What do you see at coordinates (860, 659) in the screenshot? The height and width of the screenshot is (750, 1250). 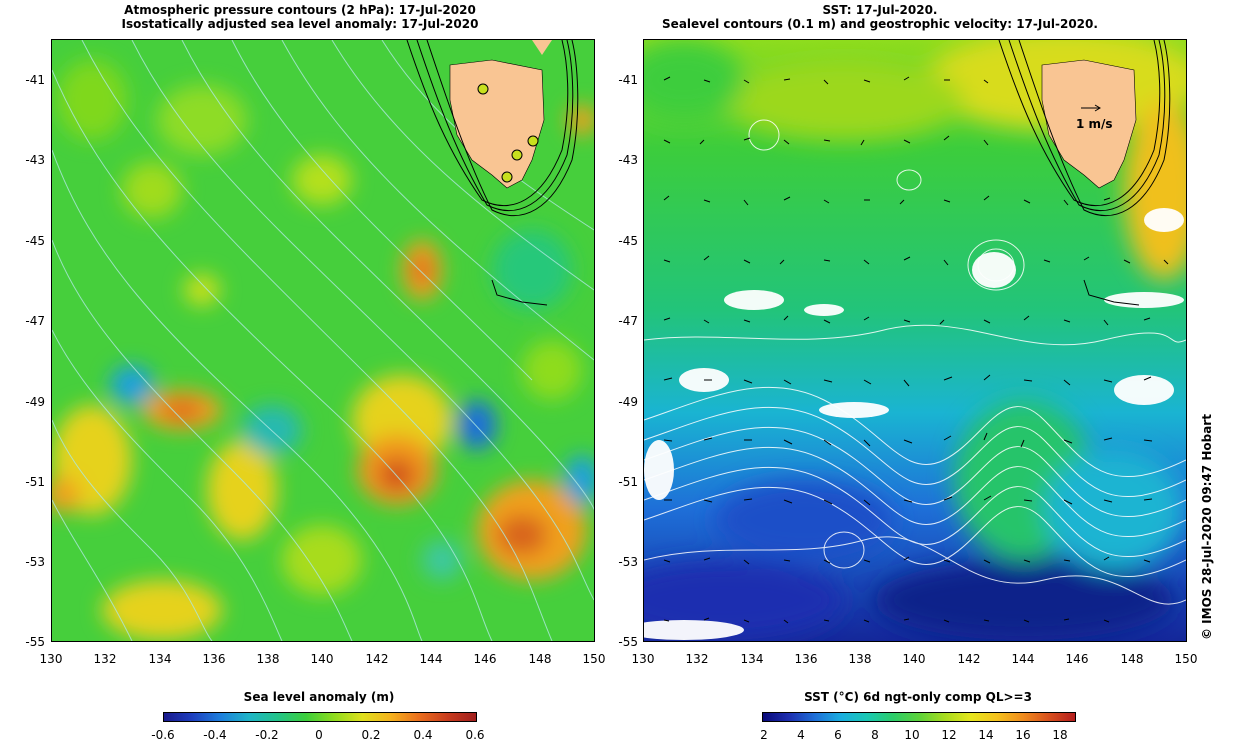 I see `right-x-tick: 138` at bounding box center [860, 659].